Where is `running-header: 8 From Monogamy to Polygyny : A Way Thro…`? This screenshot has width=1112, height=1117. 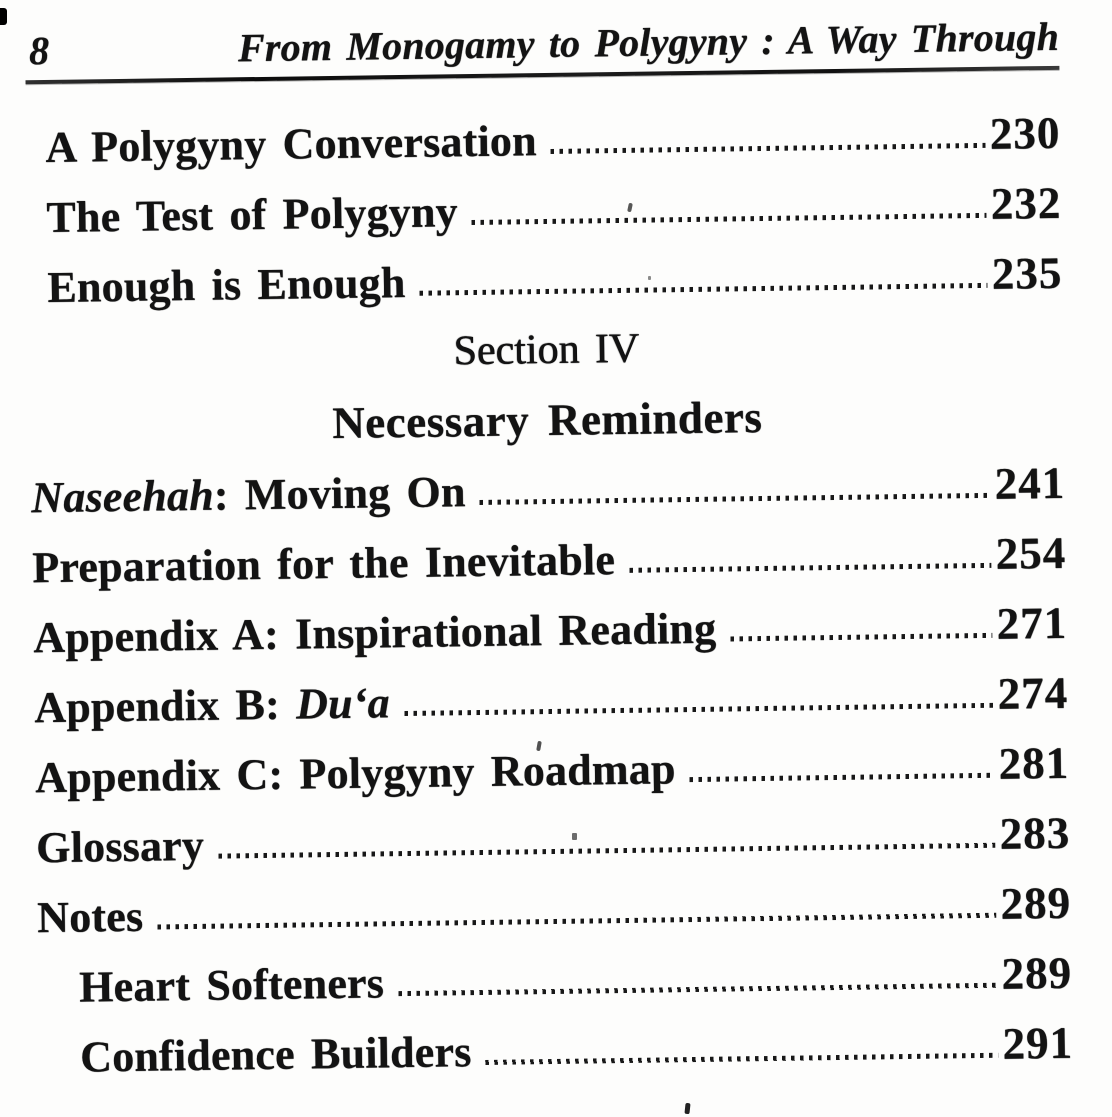 running-header: 8 From Monogamy to Polygyny : A Way Thro… is located at coordinates (542, 37).